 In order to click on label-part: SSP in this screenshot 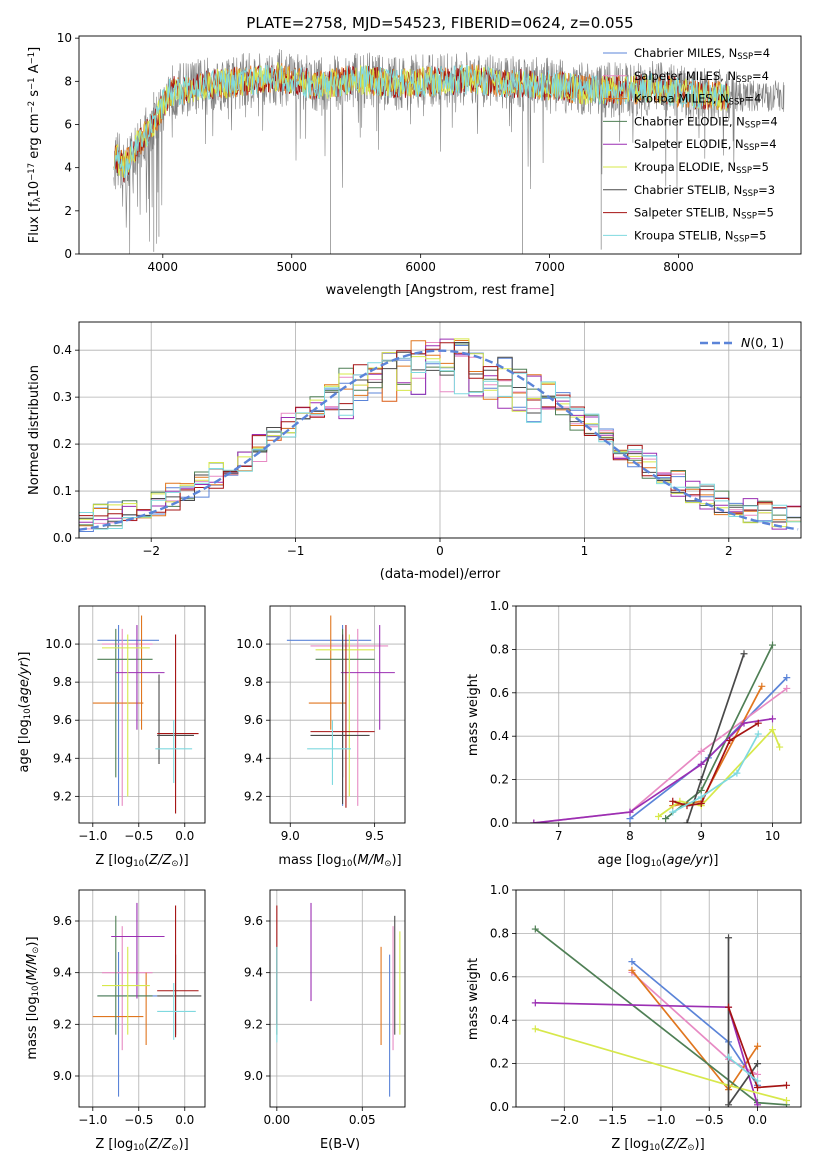, I will do `click(737, 103)`.